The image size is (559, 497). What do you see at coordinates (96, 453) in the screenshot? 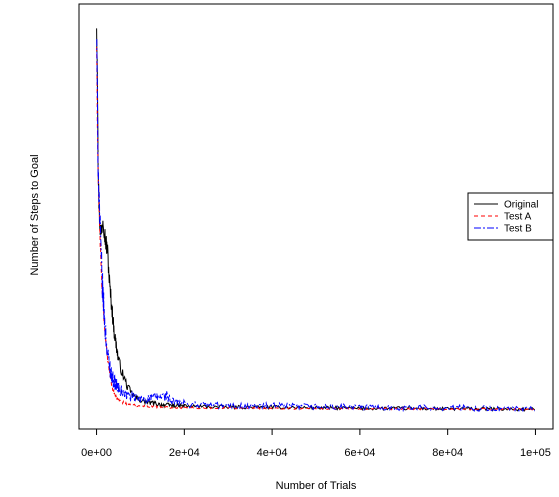
I see `x-tick-label: 0e+00` at bounding box center [96, 453].